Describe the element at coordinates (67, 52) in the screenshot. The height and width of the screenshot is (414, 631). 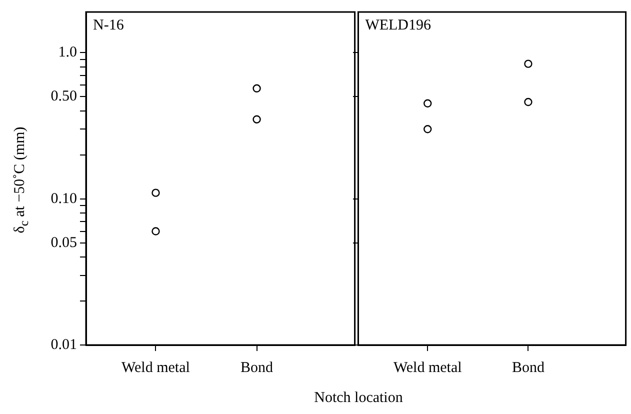
I see `y-tick-label: 1.0` at that location.